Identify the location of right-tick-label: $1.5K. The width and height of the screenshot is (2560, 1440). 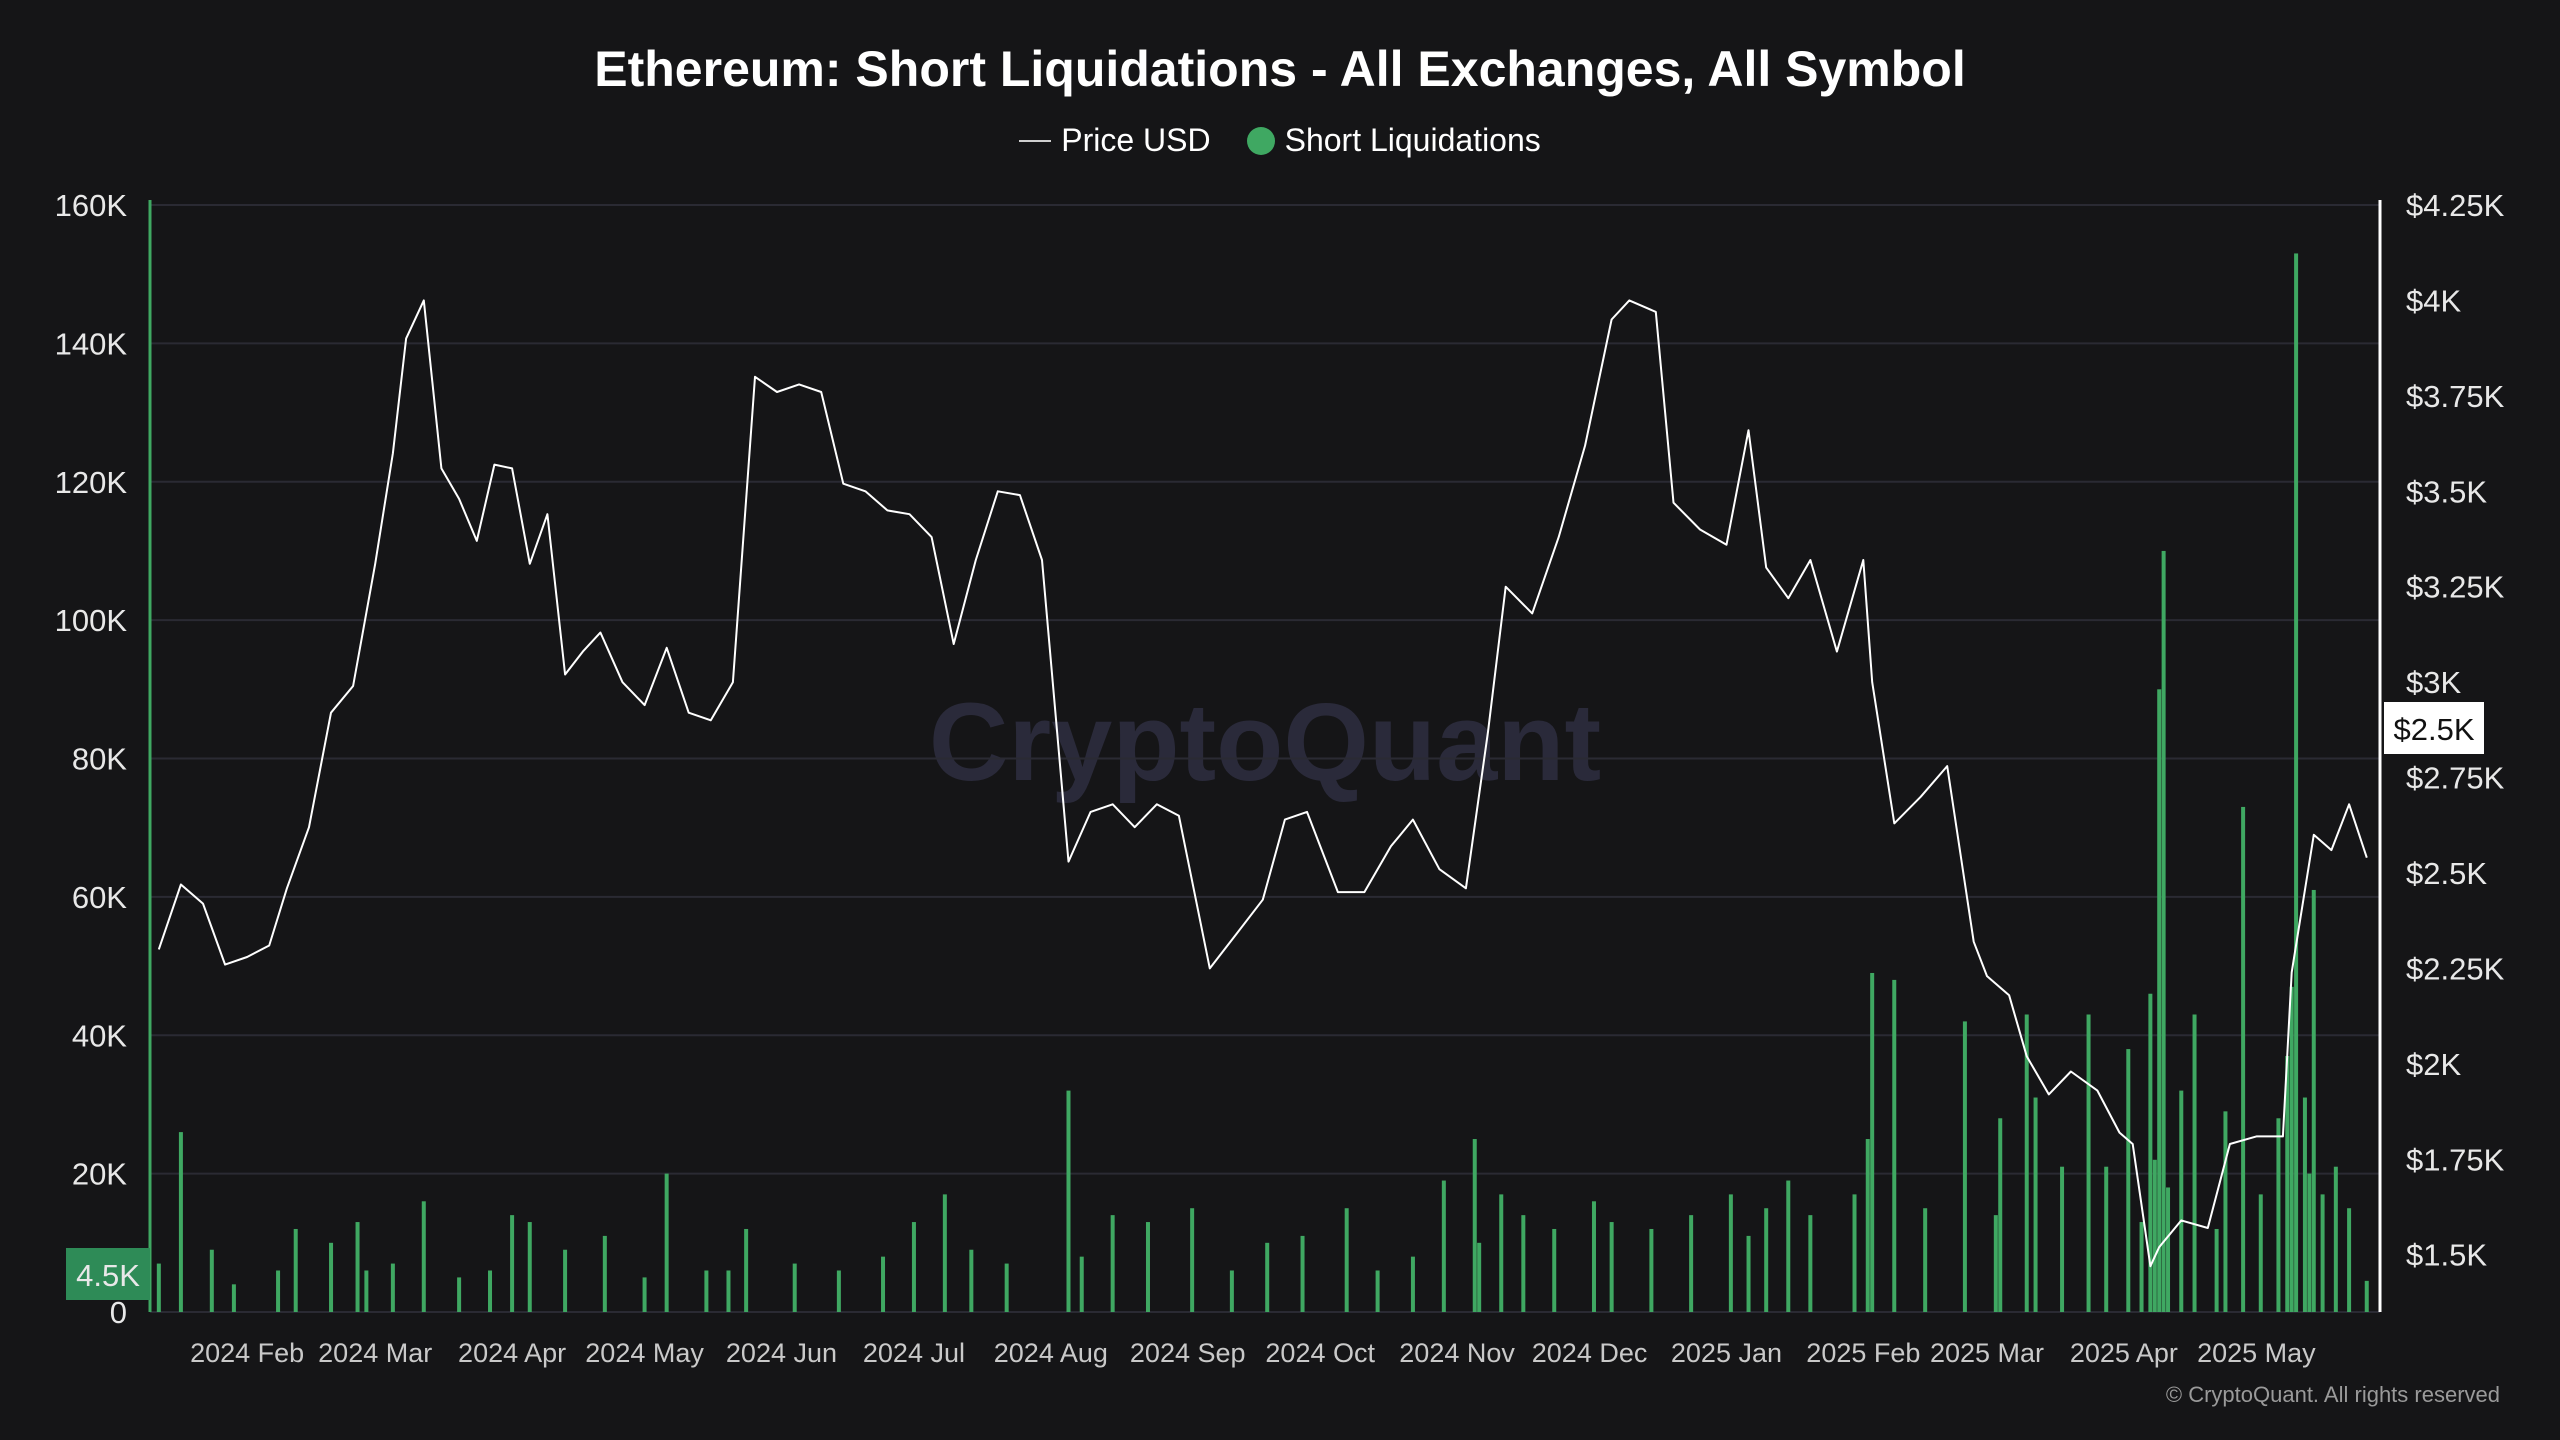
(2446, 1255).